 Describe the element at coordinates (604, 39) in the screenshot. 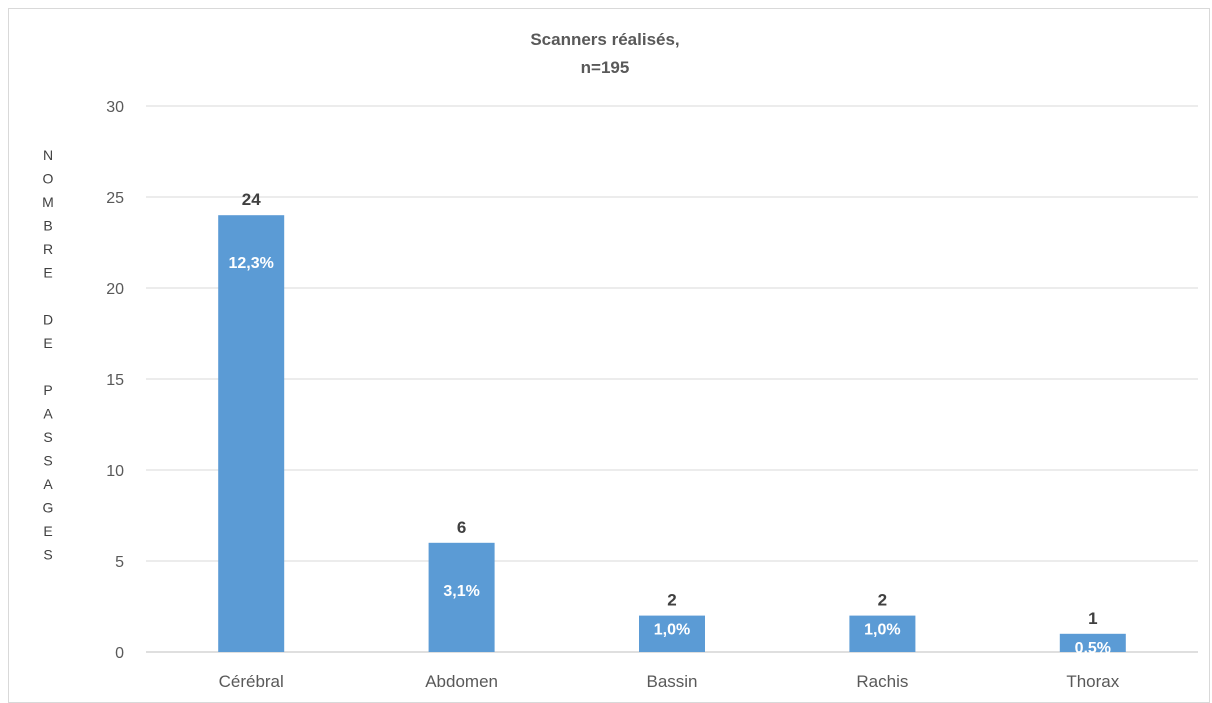

I see `chart-title-line1: Scanners réalisés,` at that location.